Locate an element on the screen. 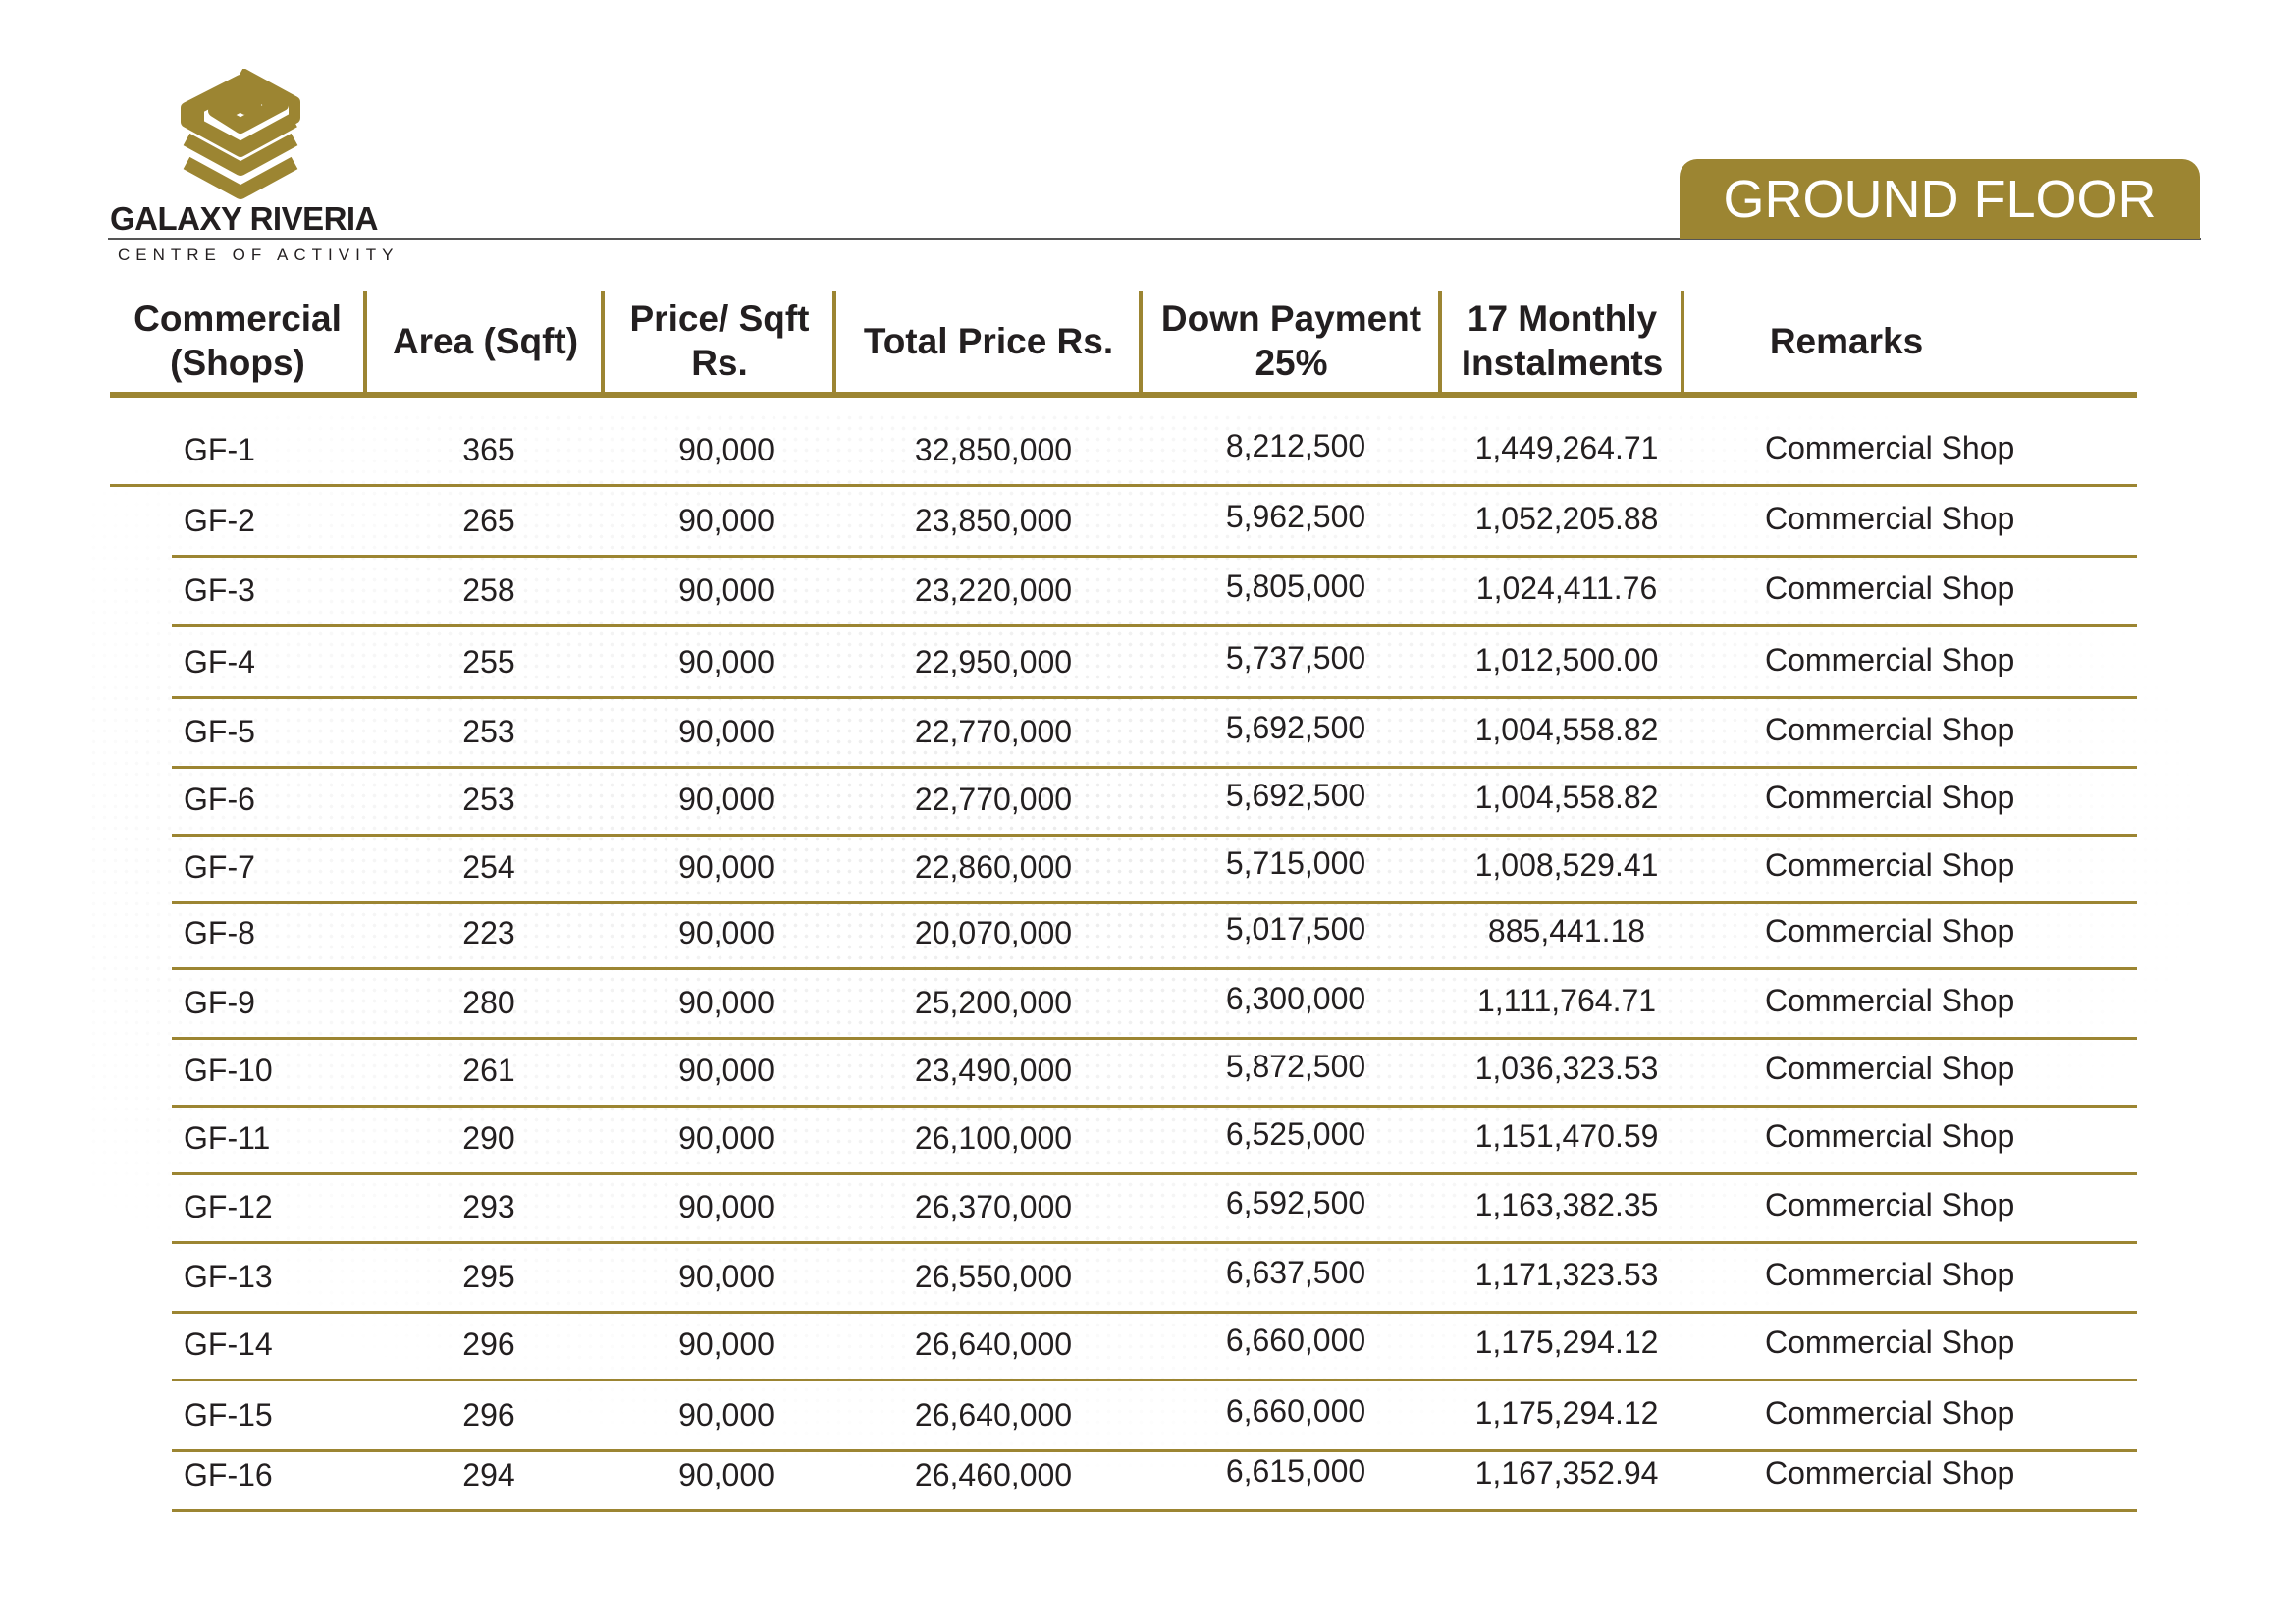  cell-monthly-instalment: 1,175,294.12 is located at coordinates (1567, 1413).